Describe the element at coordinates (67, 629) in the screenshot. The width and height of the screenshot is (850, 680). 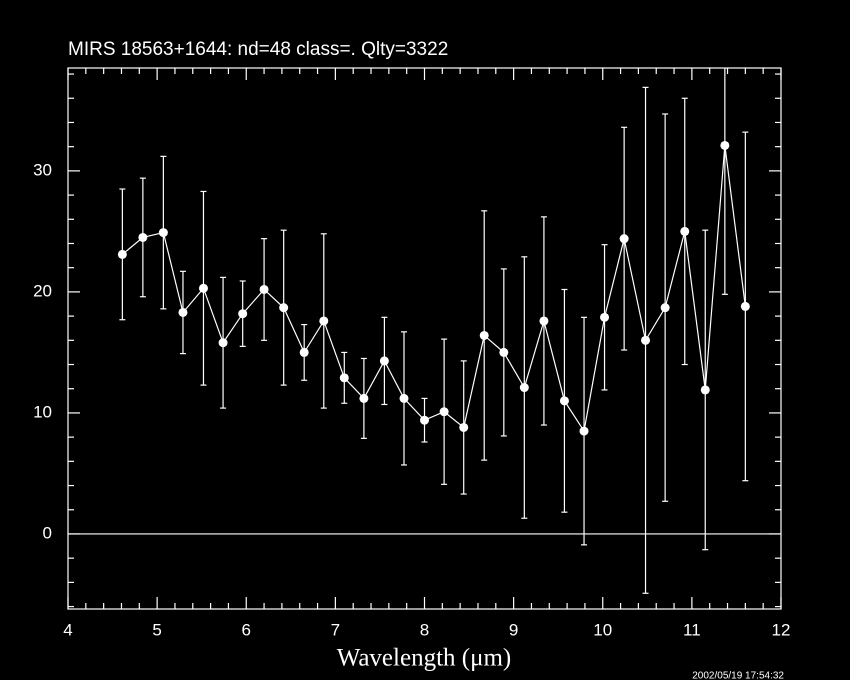
I see `x-tick-label: 4` at that location.